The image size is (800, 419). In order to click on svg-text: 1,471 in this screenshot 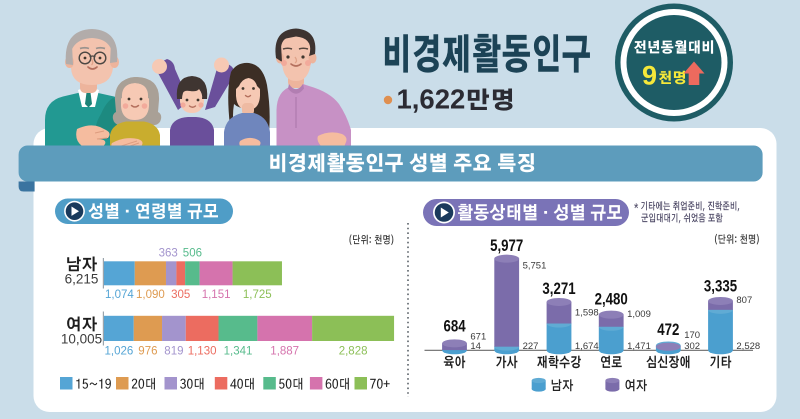, I will do `click(639, 346)`.